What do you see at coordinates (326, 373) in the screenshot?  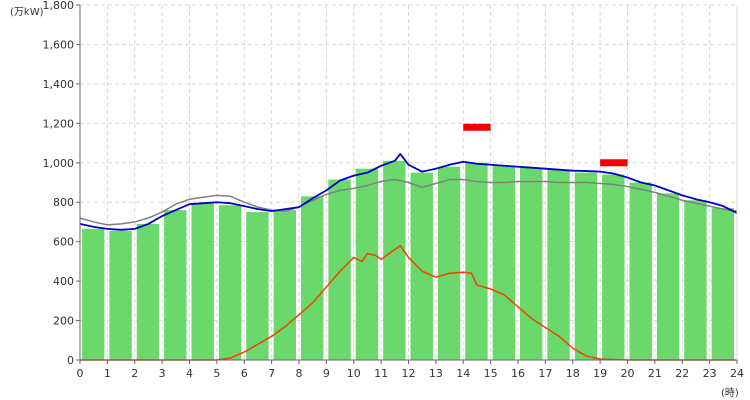 I see `x-tick-label: 9` at bounding box center [326, 373].